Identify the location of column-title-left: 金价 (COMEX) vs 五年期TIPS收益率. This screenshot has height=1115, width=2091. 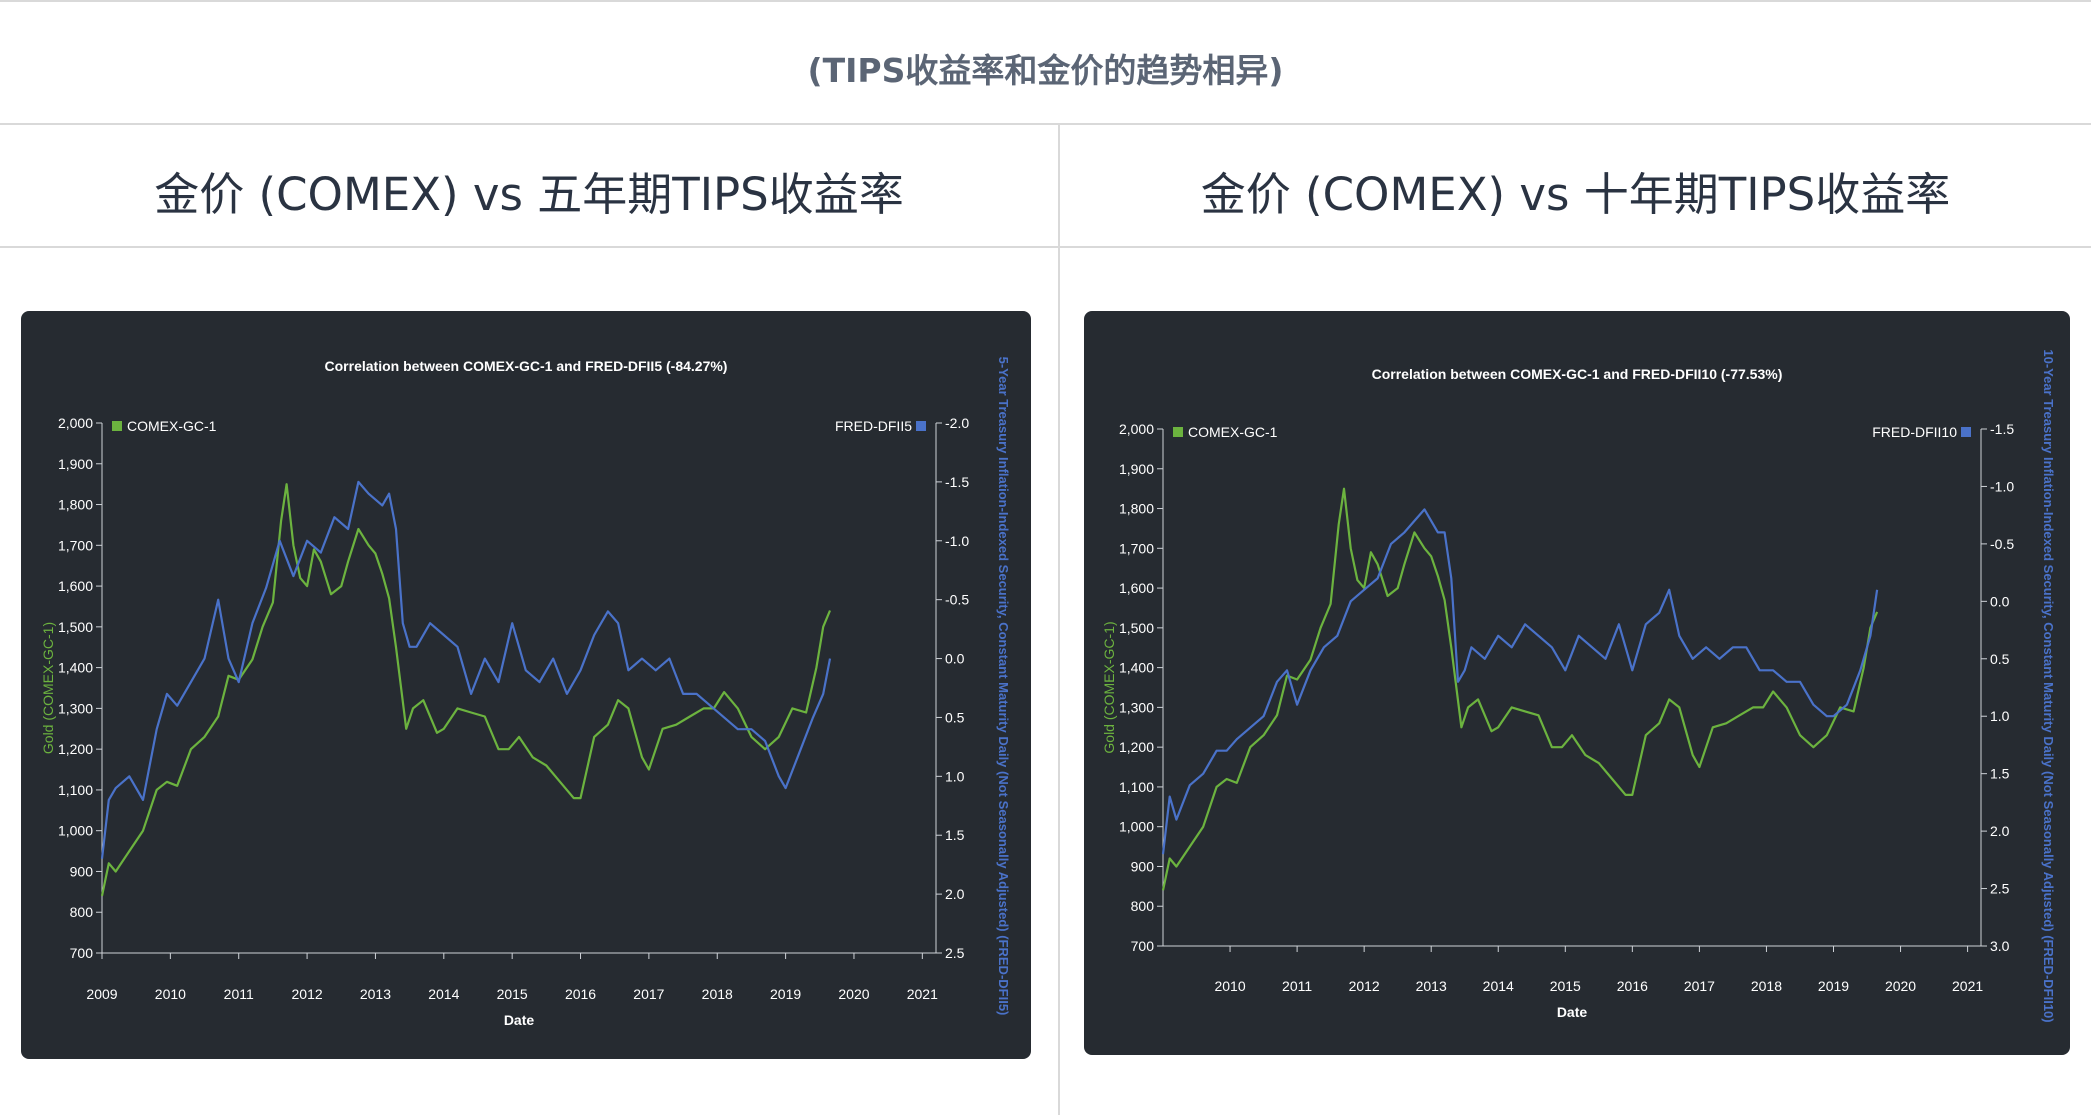
(529, 194).